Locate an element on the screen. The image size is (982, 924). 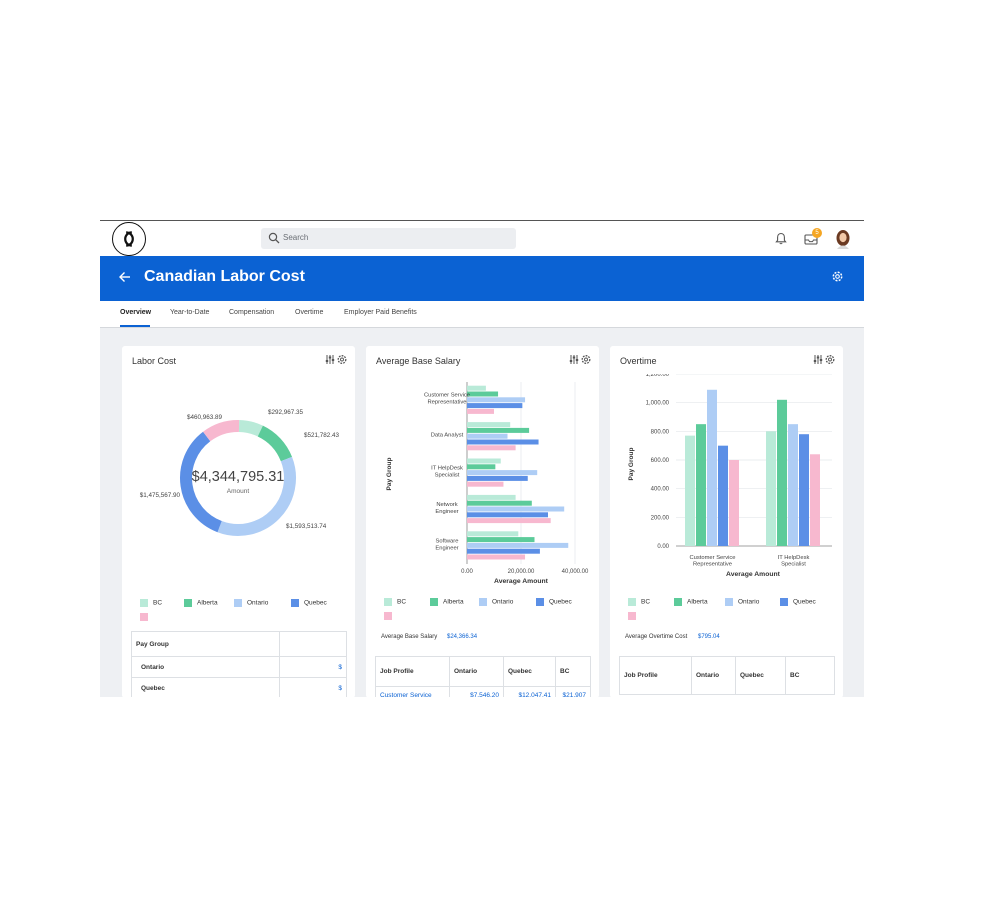
x-axis-label: Average Amount is located at coordinates (753, 574).